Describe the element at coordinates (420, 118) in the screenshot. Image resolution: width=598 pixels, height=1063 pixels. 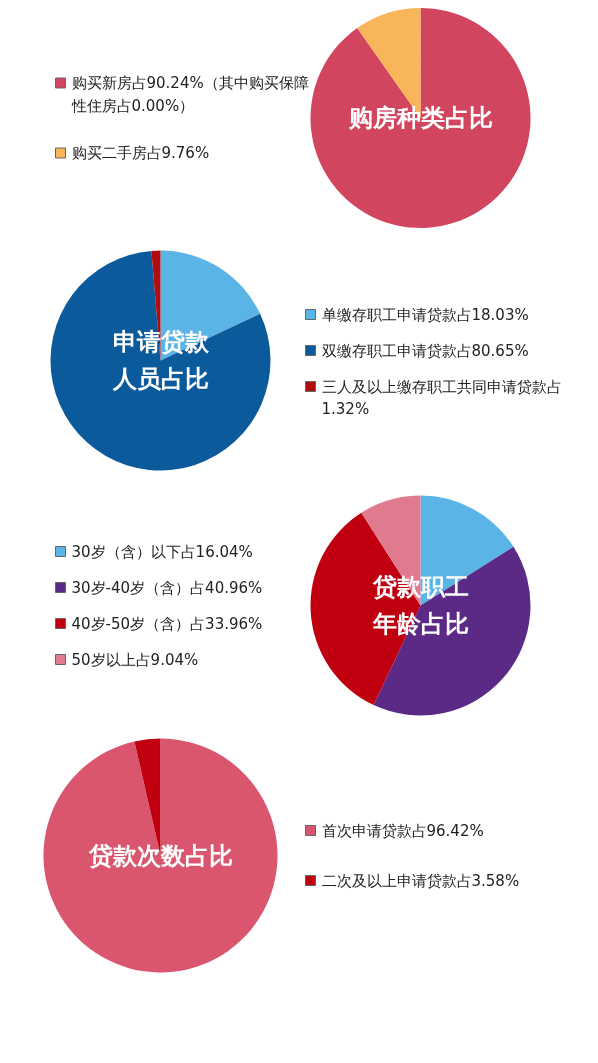
I see `text: 购房种类占比` at that location.